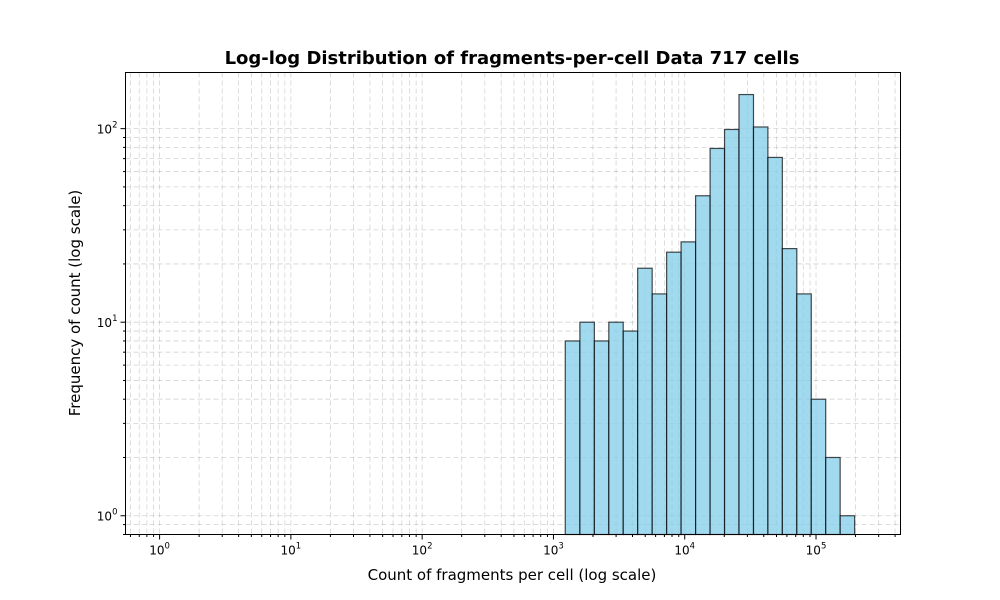 The height and width of the screenshot is (600, 1000). Describe the element at coordinates (422, 550) in the screenshot. I see `x-tick-label: 10²` at that location.